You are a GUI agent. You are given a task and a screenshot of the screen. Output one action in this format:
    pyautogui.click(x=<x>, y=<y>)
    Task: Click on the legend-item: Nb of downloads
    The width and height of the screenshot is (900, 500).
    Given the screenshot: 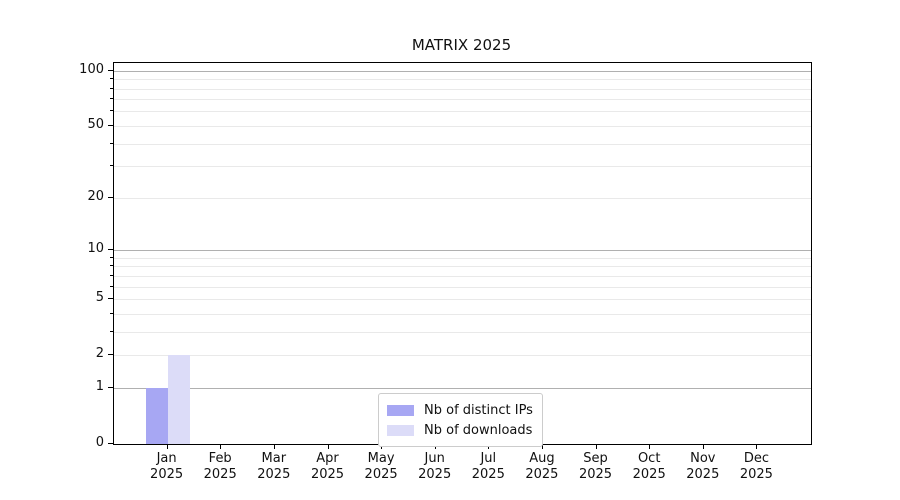 What is the action you would take?
    pyautogui.click(x=460, y=430)
    